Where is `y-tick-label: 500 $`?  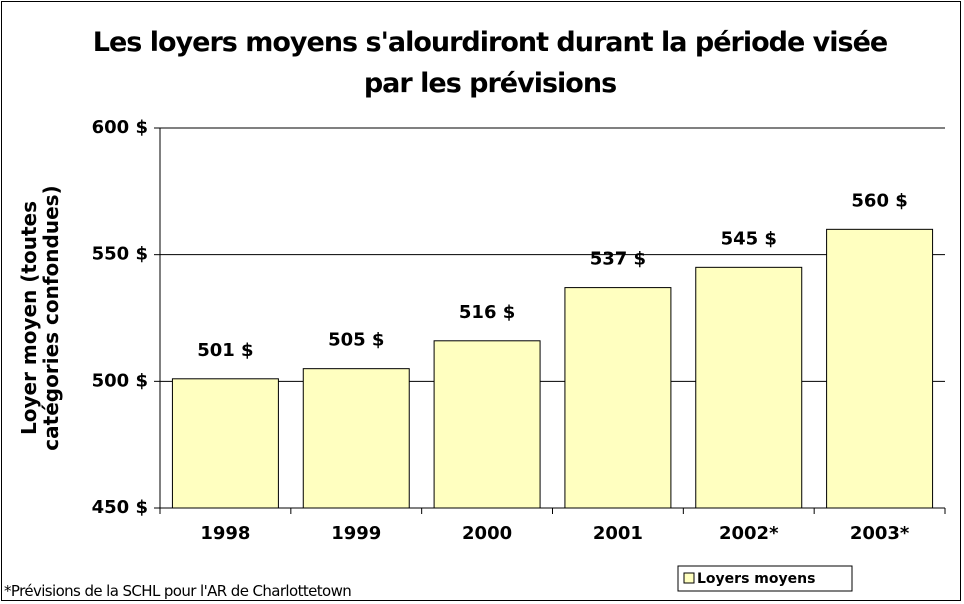 y-tick-label: 500 $ is located at coordinates (120, 380).